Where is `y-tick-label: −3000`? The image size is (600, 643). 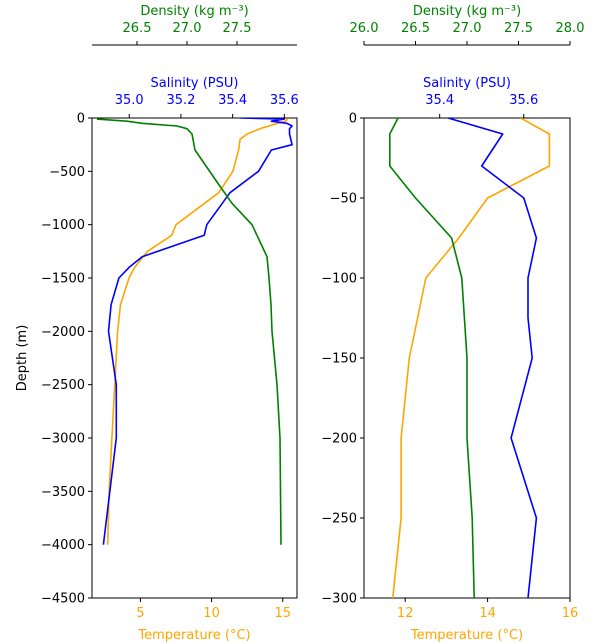 y-tick-label: −3000 is located at coordinates (63, 439).